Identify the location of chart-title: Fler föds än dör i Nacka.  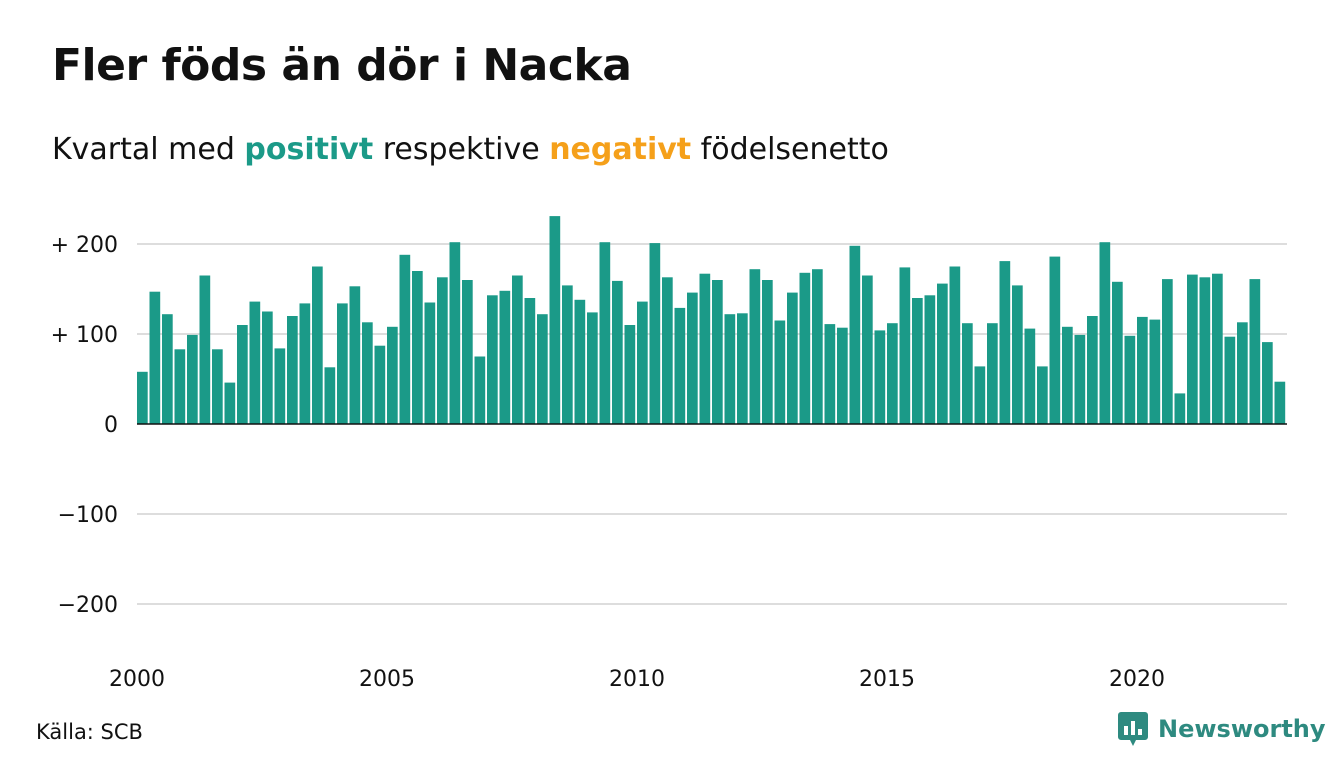
(342, 65).